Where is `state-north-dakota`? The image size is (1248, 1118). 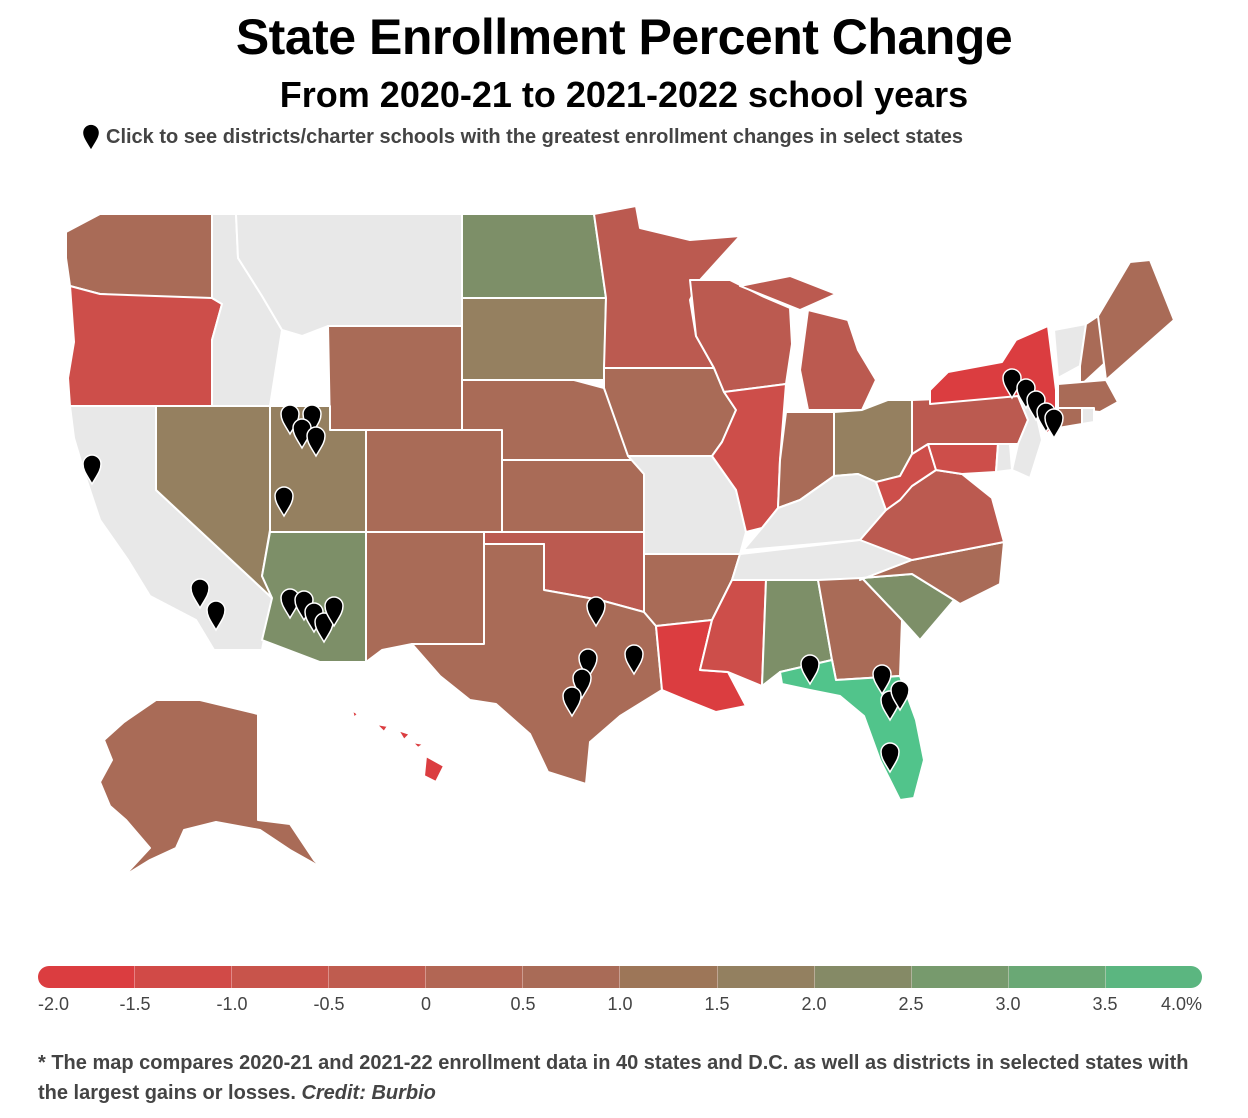 state-north-dakota is located at coordinates (534, 256).